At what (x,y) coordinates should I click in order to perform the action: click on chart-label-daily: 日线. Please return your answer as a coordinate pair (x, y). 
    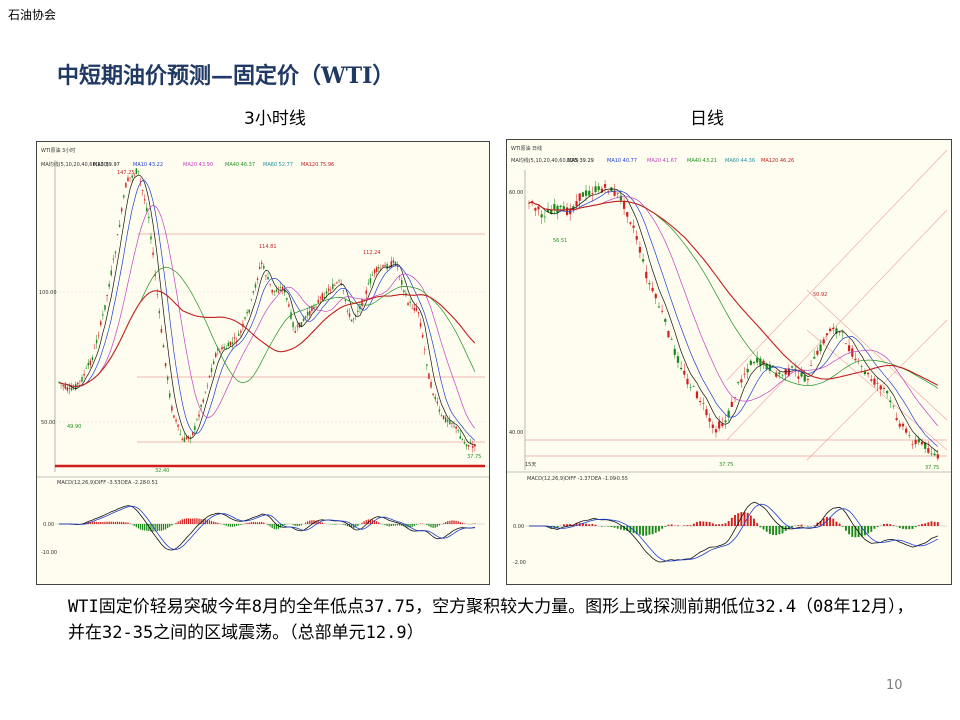
    Looking at the image, I should click on (707, 119).